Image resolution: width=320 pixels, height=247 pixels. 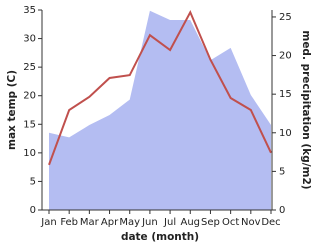 What do you see at coordinates (251, 222) in the screenshot?
I see `x-tick-label: Nov` at bounding box center [251, 222].